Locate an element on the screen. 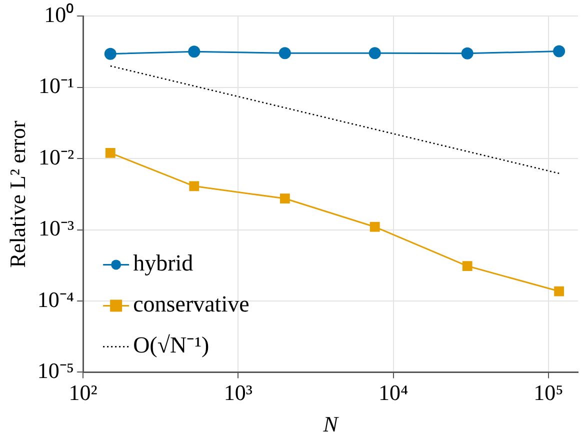  y-tick-label: 10⁻¹ is located at coordinates (56, 85).